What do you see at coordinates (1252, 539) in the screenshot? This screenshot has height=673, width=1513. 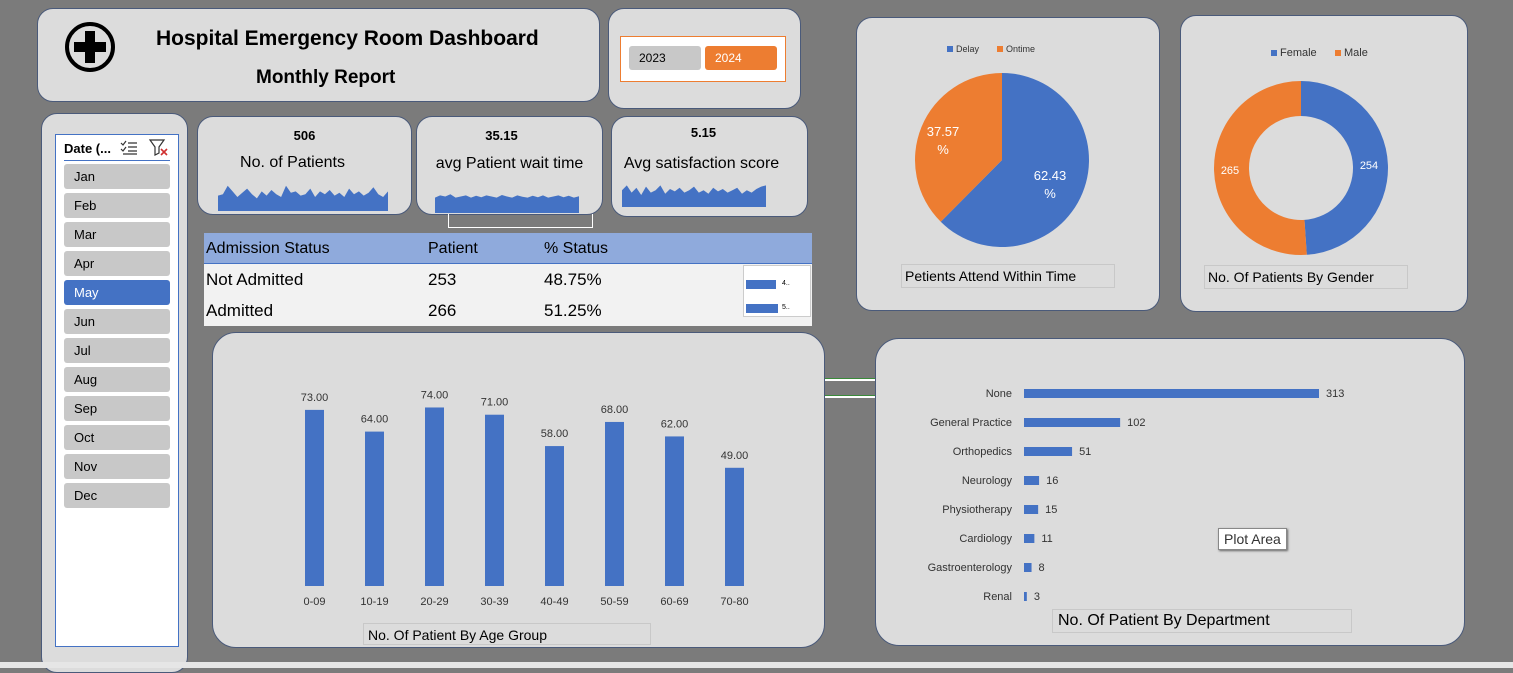 I see `plot-area-tooltip: Plot Area` at bounding box center [1252, 539].